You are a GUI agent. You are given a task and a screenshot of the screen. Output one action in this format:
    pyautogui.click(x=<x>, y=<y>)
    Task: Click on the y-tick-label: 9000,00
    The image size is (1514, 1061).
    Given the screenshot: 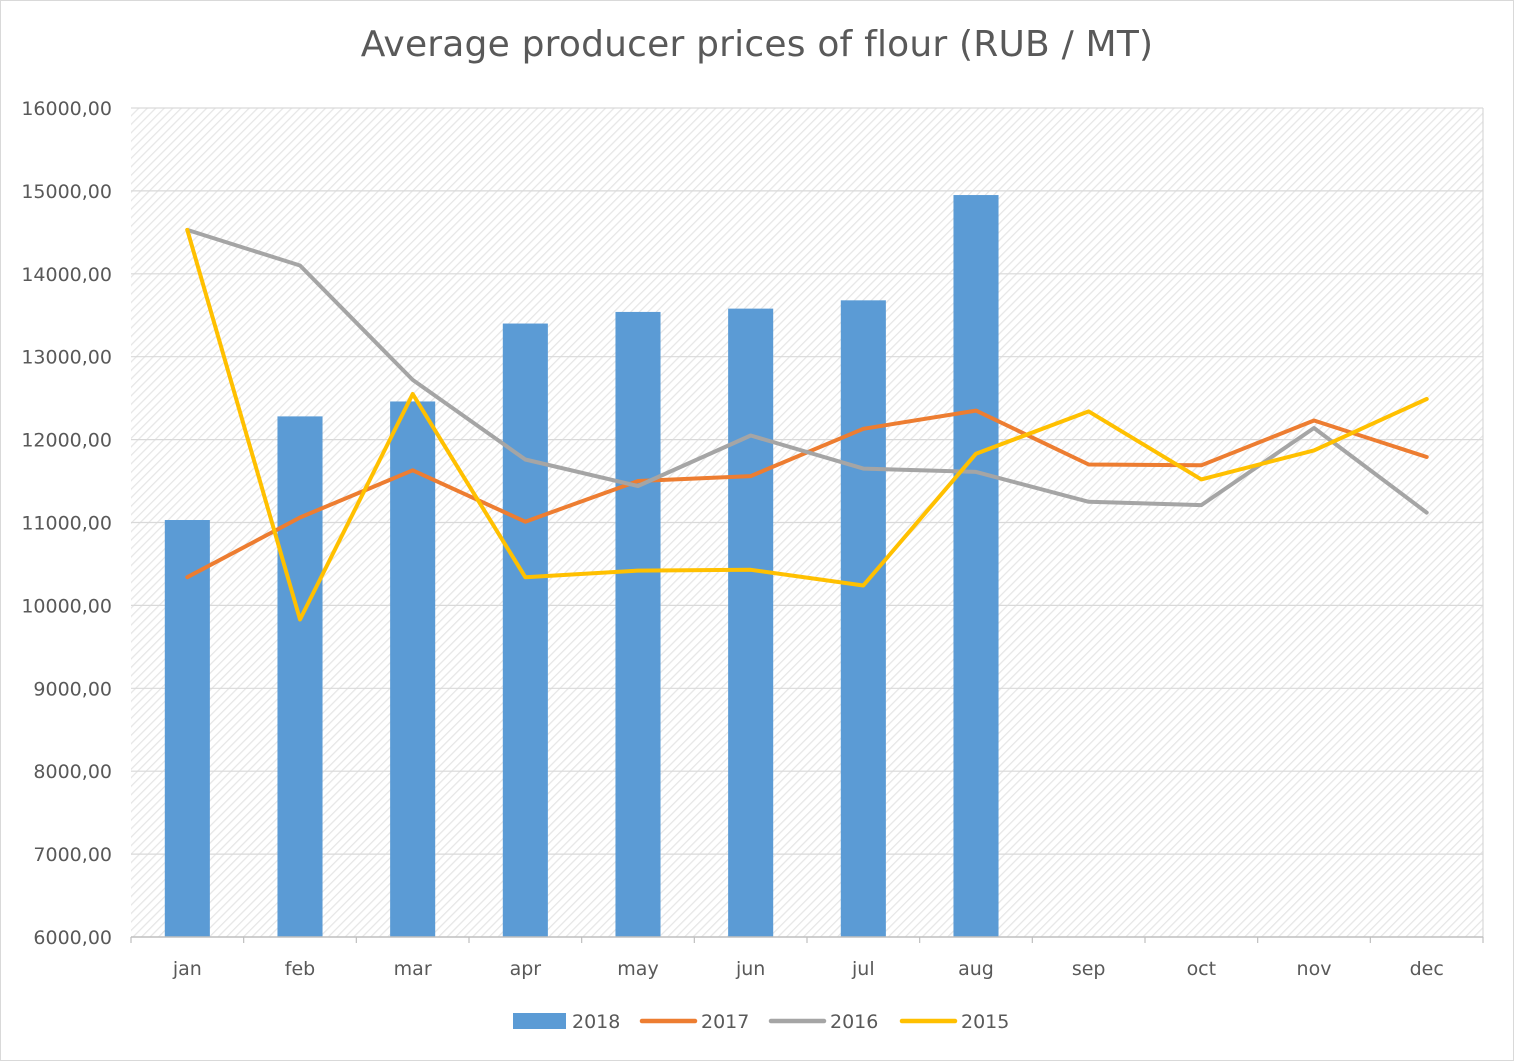 What is the action you would take?
    pyautogui.click(x=72, y=689)
    